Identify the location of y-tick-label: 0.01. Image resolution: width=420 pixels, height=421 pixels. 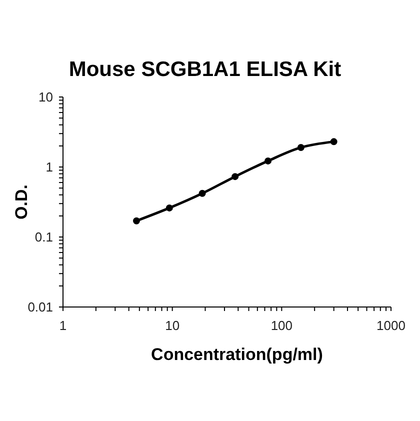
(40, 307).